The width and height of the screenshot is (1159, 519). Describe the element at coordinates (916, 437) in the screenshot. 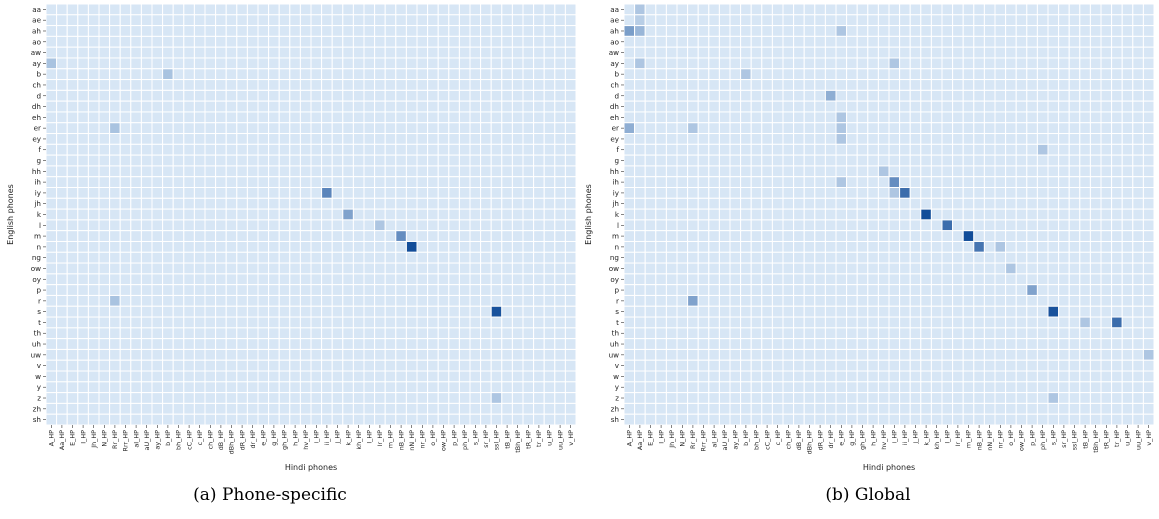

I see `x-tick-label: j_HP` at that location.